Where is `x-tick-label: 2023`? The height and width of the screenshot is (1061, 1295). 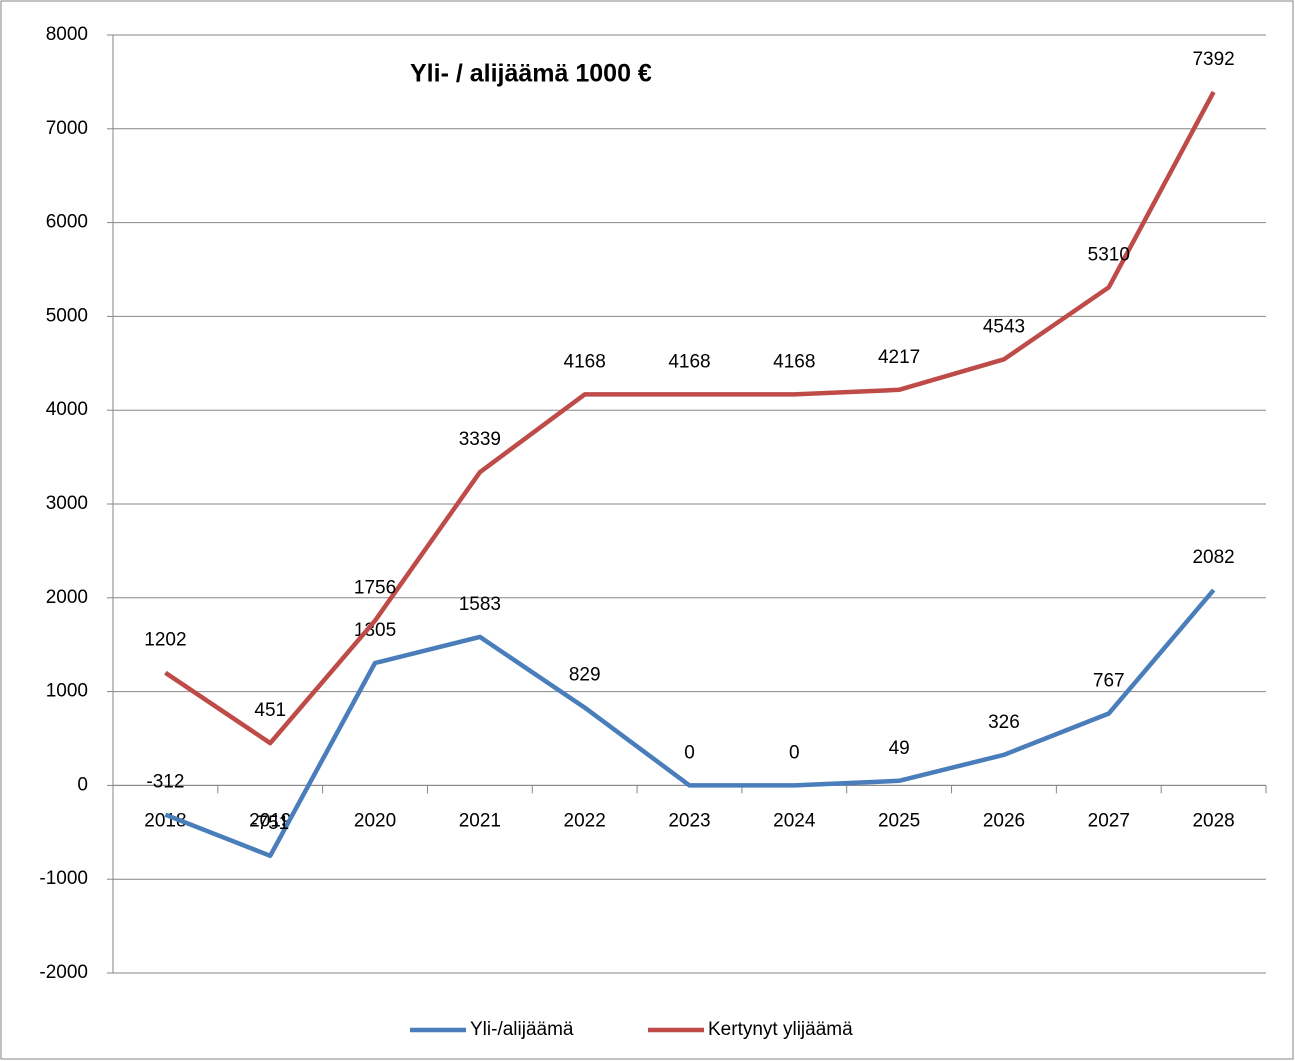
x-tick-label: 2023 is located at coordinates (689, 820).